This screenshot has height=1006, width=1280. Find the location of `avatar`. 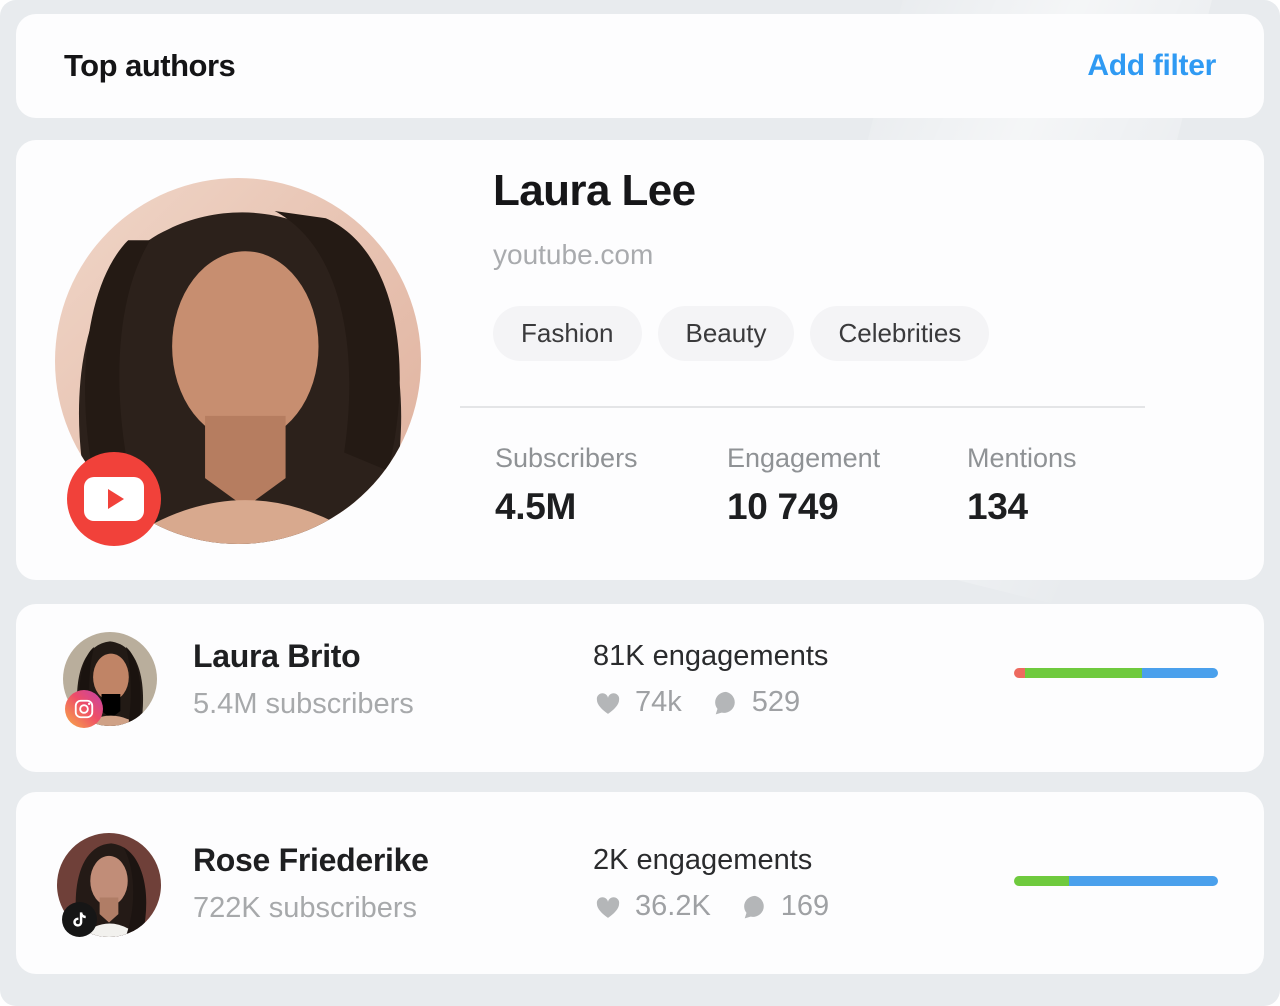

avatar is located at coordinates (238, 361).